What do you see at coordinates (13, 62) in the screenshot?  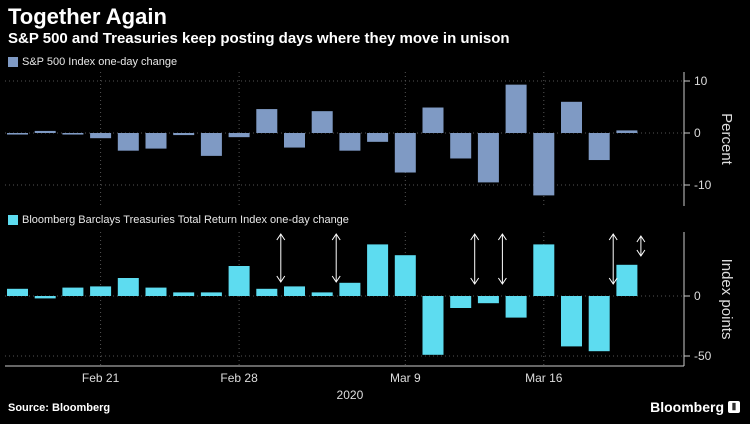 I see `legend-spx-swatch` at bounding box center [13, 62].